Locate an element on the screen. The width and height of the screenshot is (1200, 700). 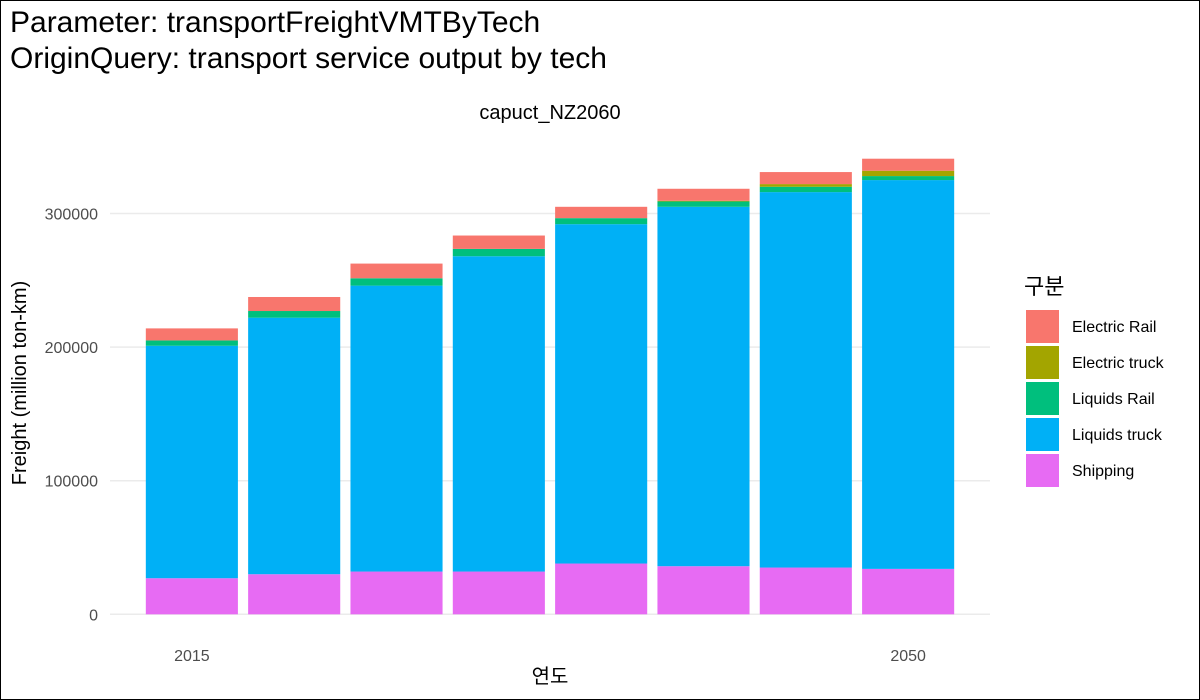
y-tick-label: 200000 is located at coordinates (71, 348).